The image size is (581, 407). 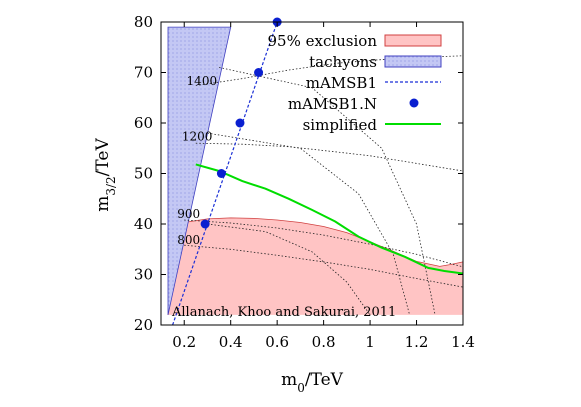 I want to click on contour-label-1200: 1200, so click(x=197, y=137).